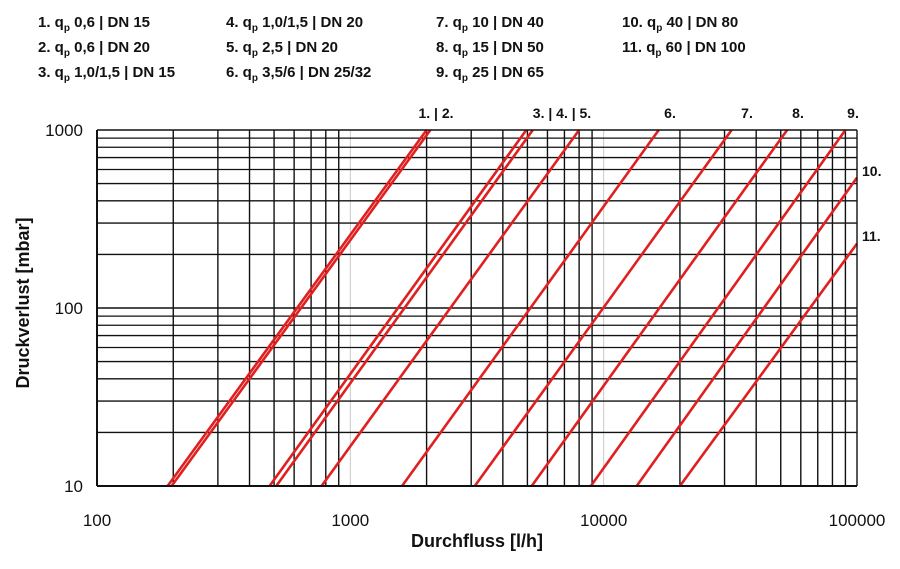  What do you see at coordinates (857, 520) in the screenshot?
I see `x-tick-label: 100000` at bounding box center [857, 520].